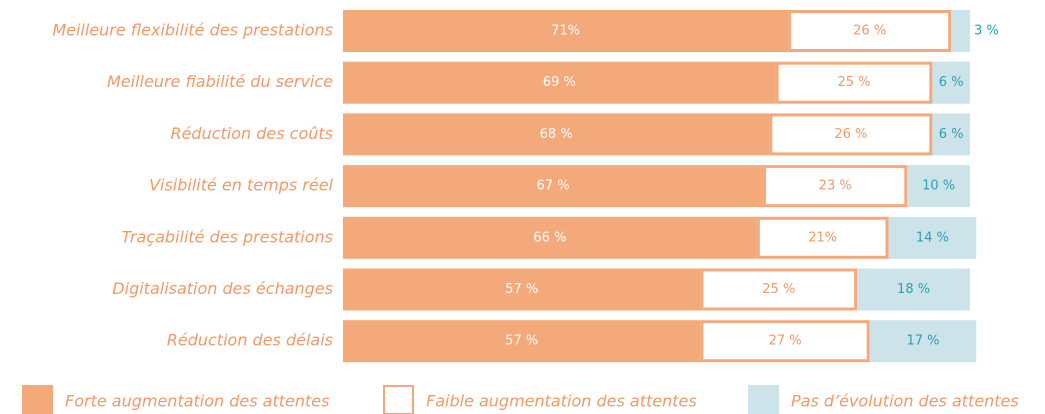 The width and height of the screenshot is (1045, 414). I want to click on value-label: 21%, so click(822, 237).